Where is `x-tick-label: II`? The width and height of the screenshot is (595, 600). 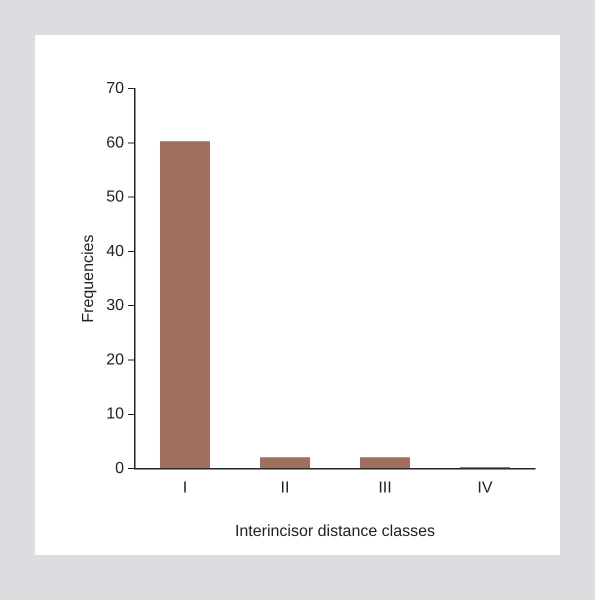 x-tick-label: II is located at coordinates (285, 488).